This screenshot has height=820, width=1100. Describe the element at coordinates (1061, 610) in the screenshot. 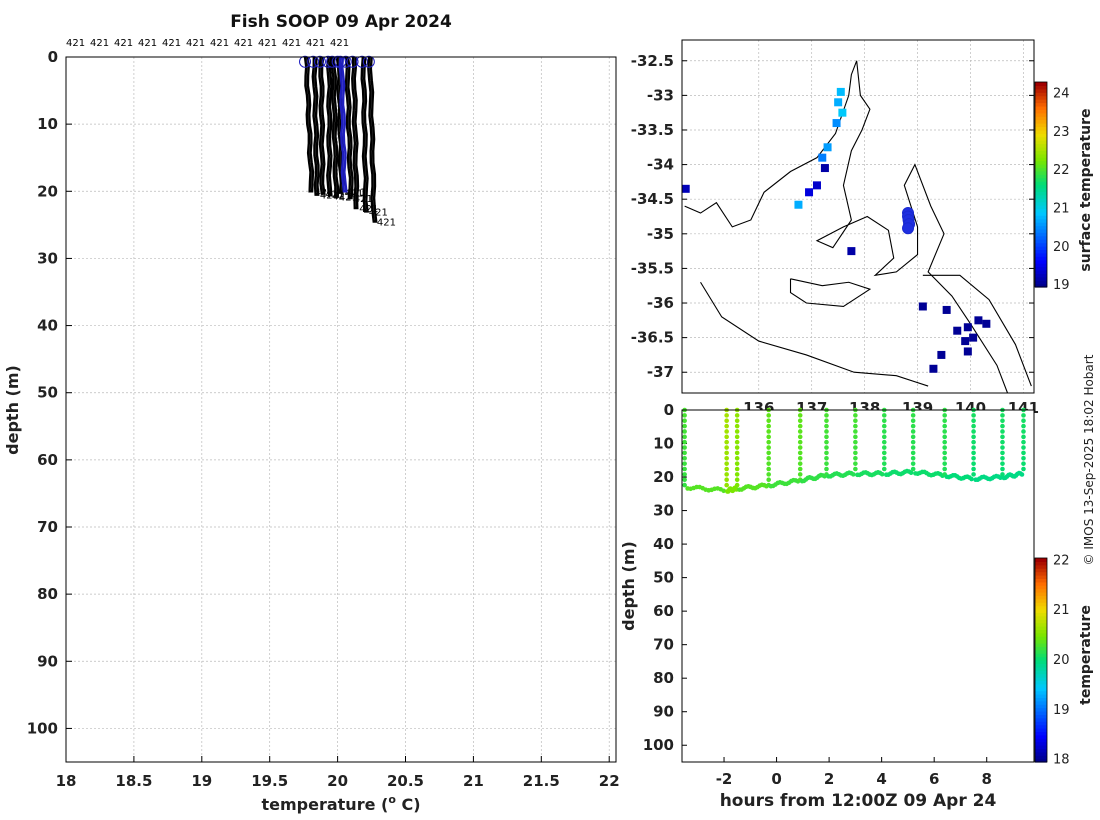

I see `section-colorbar-tick-label: 21` at that location.